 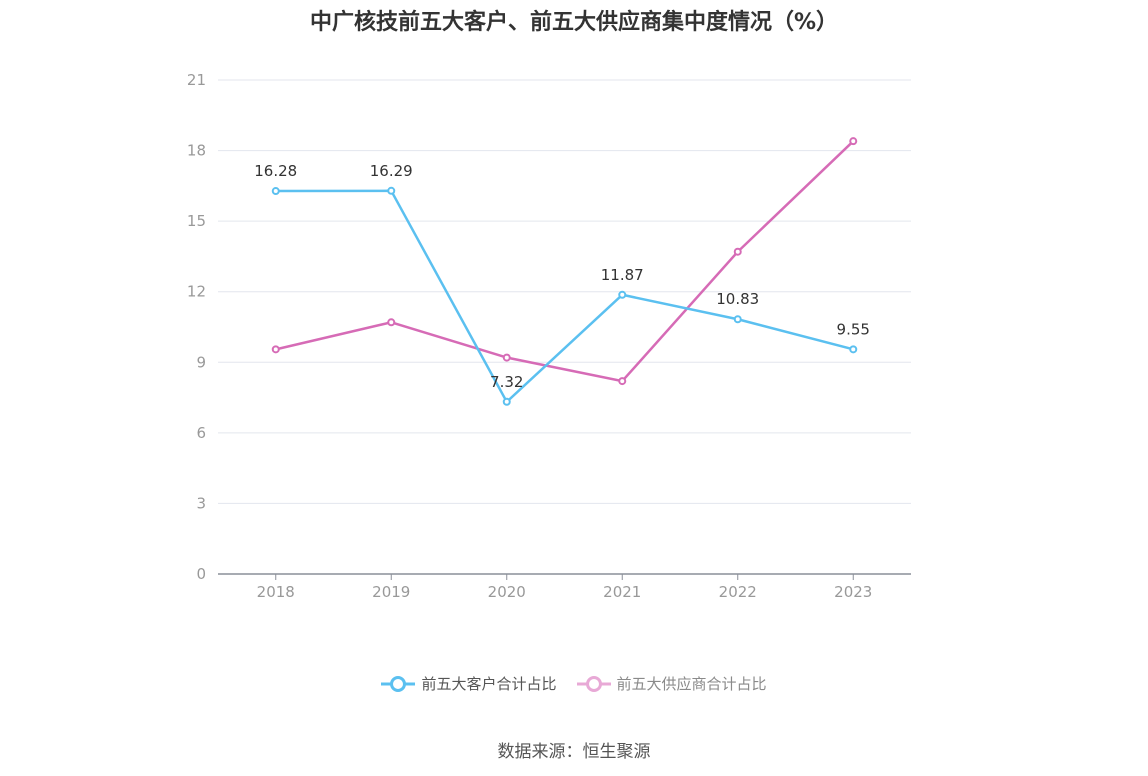 I want to click on y-tick-label: 21, so click(x=196, y=80).